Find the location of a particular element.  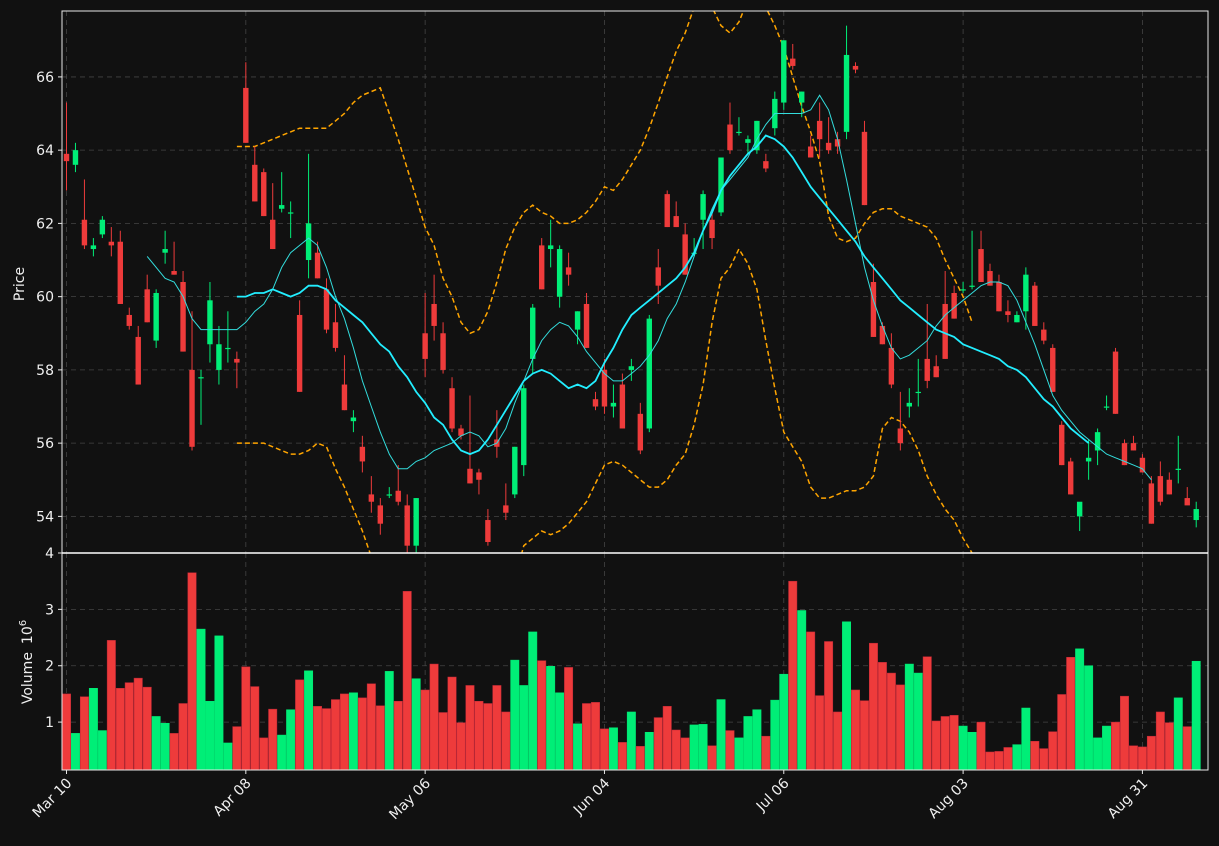

price-y-tick-label: 60 is located at coordinates (45, 298).